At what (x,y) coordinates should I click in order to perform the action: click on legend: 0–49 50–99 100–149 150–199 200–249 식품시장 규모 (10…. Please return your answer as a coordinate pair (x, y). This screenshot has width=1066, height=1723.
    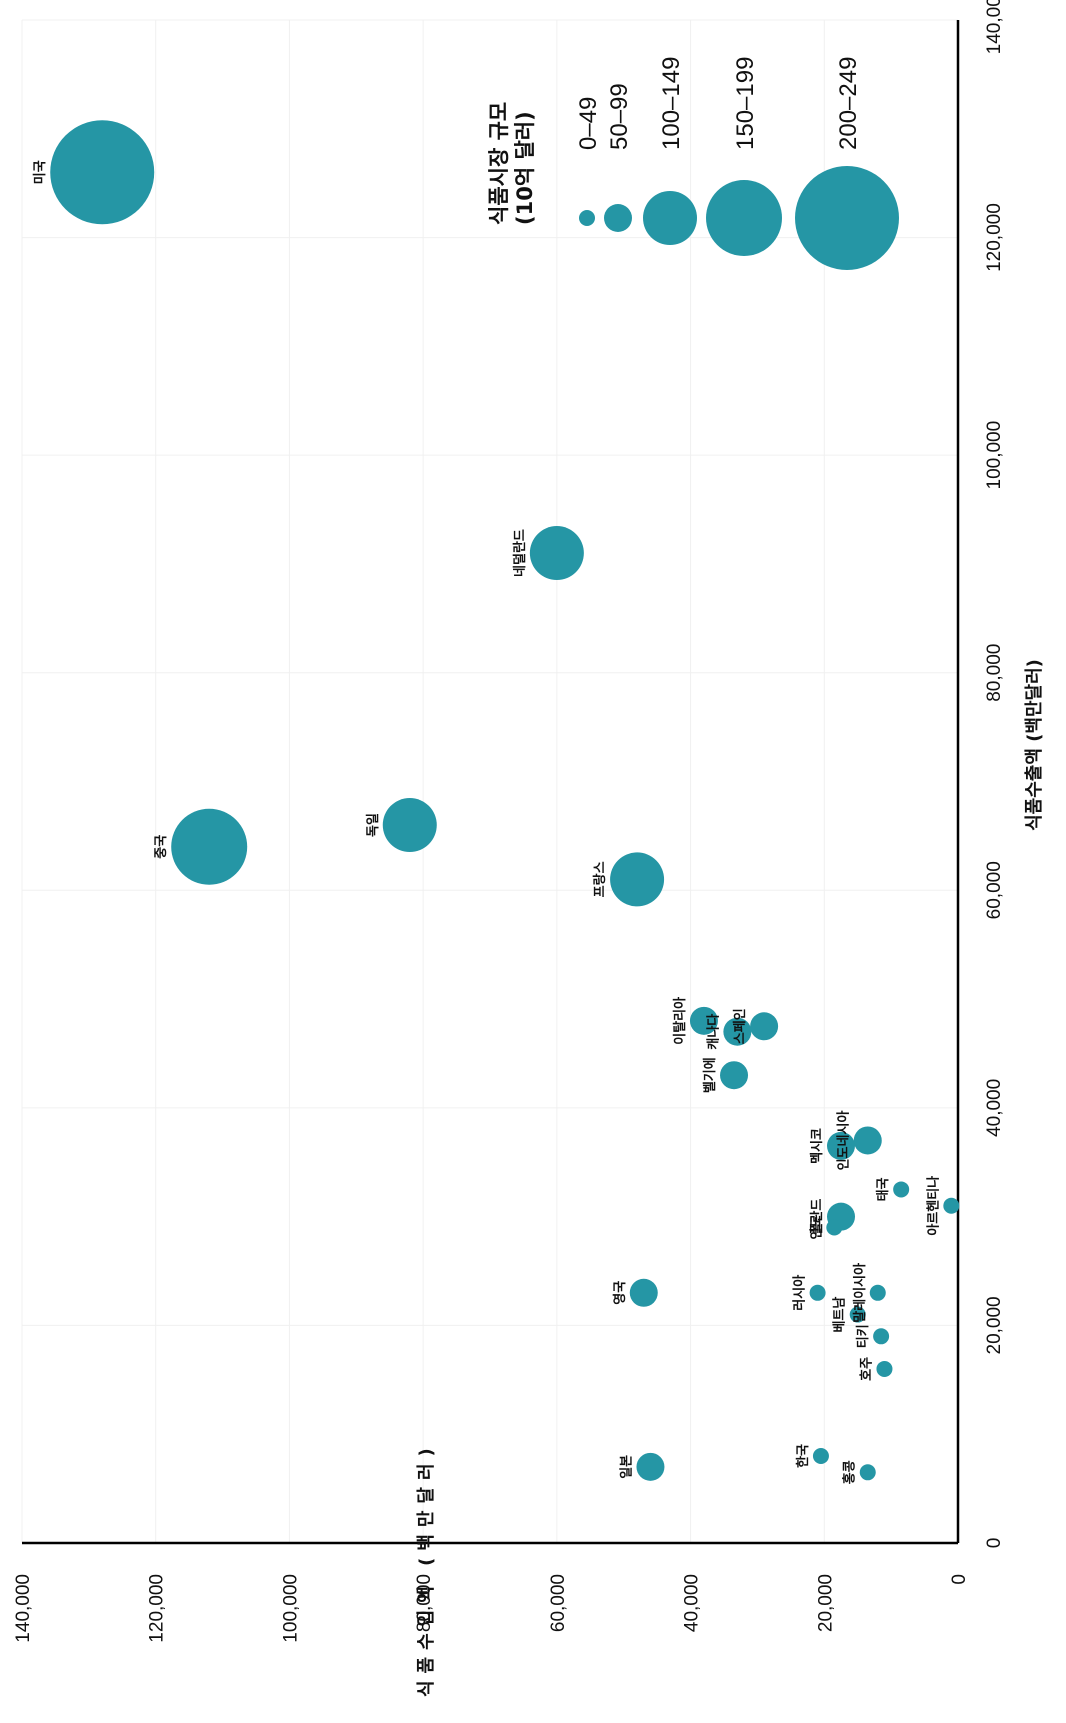
    Looking at the image, I should click on (693, 163).